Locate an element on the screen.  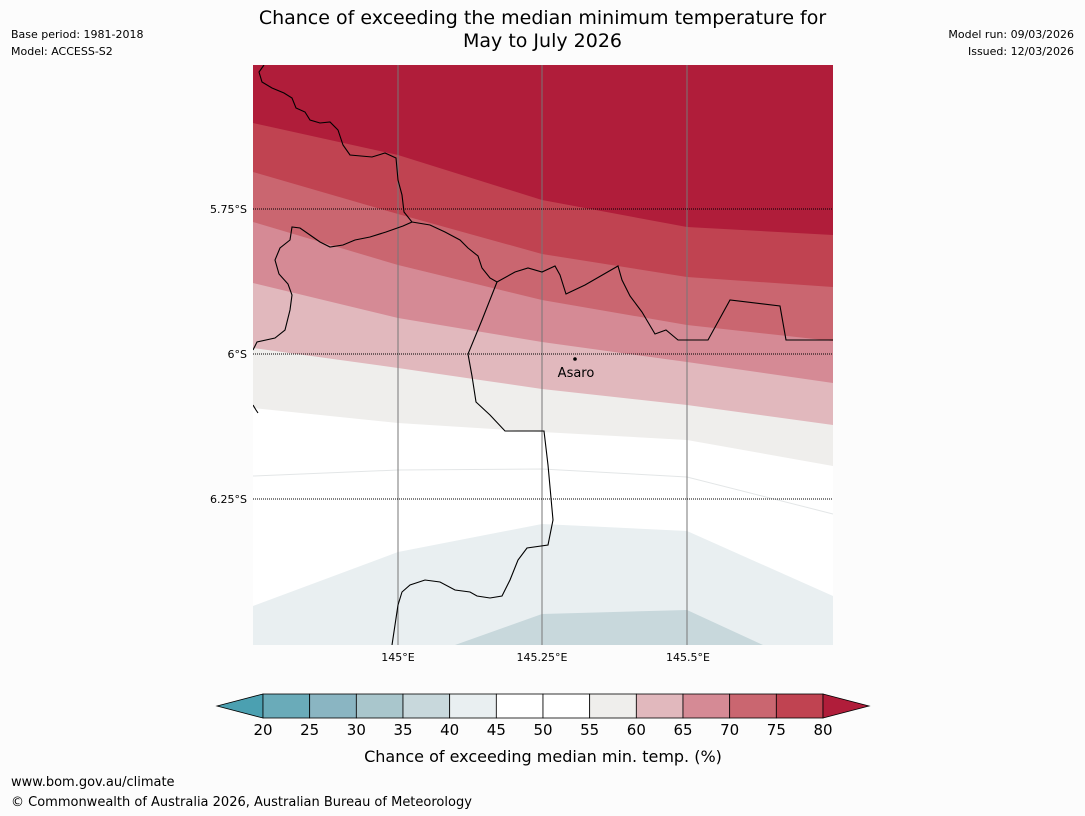
model-run-info: Model run: 09/03/2026 Issued: 12/03/2026 is located at coordinates (1011, 43).